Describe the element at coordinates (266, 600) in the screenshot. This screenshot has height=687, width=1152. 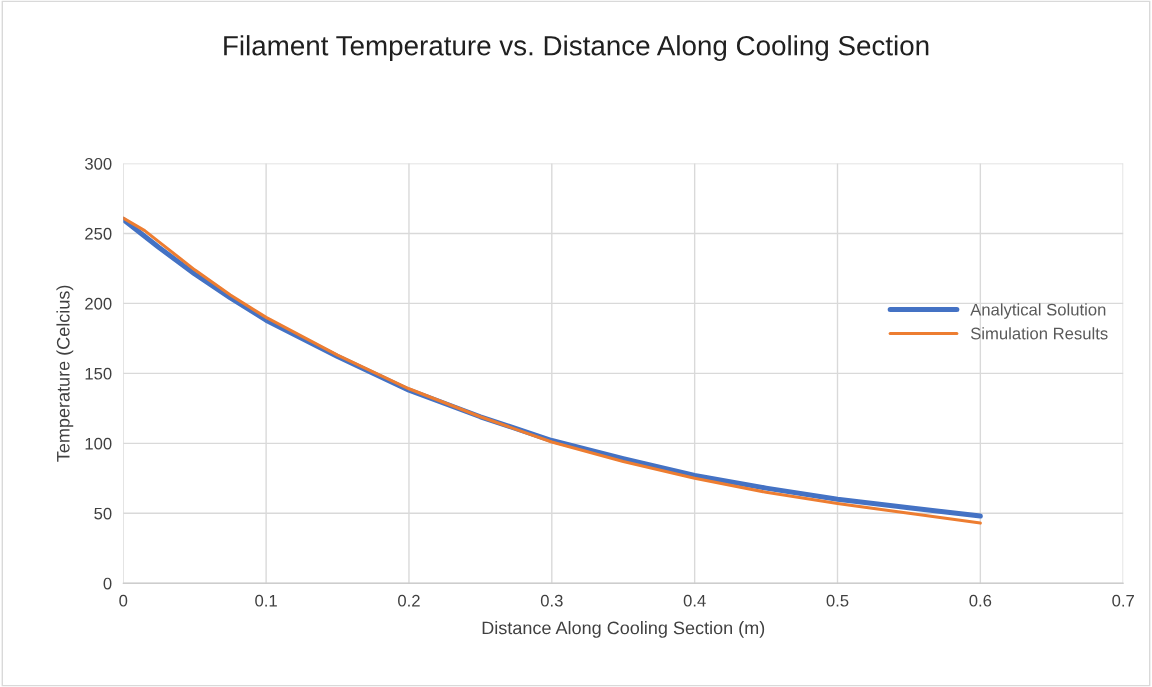
I see `x-tick-label: 0.1` at that location.